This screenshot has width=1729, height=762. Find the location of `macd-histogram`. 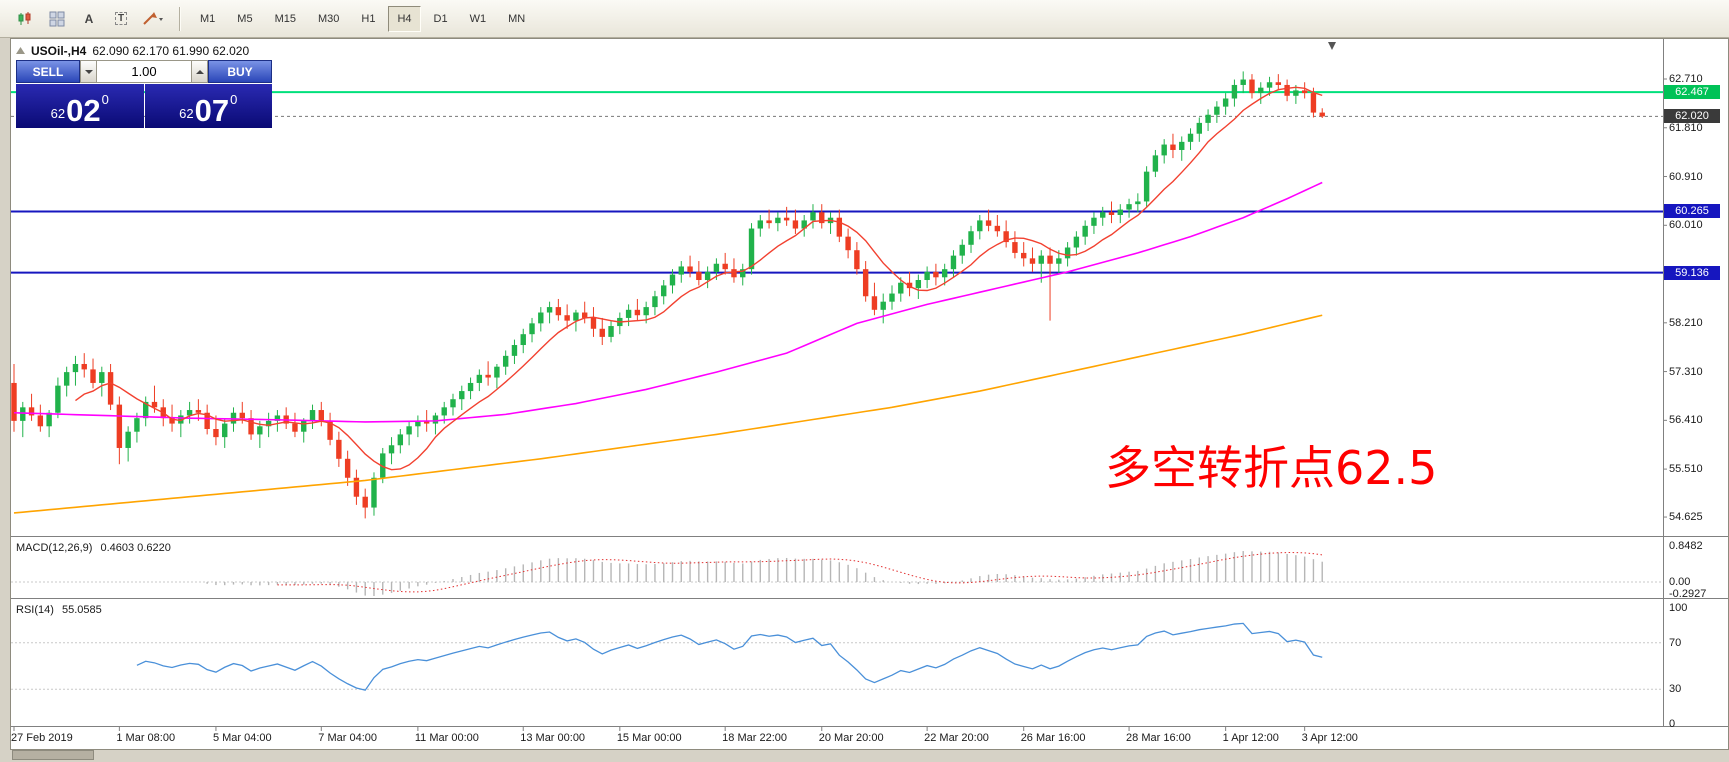

macd-histogram is located at coordinates (764, 573).